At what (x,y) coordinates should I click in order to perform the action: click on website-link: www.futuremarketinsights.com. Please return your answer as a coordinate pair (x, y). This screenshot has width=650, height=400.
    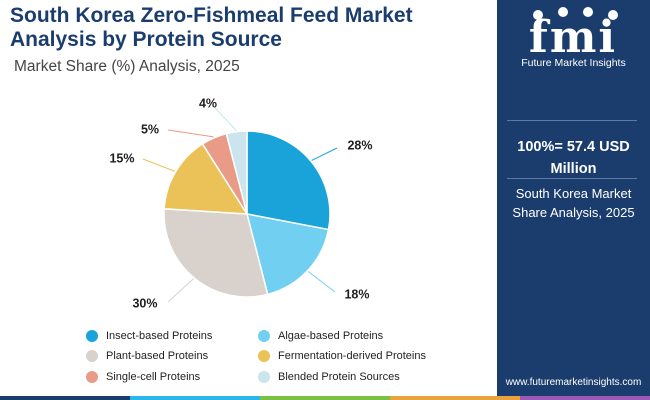
    Looking at the image, I should click on (573, 382).